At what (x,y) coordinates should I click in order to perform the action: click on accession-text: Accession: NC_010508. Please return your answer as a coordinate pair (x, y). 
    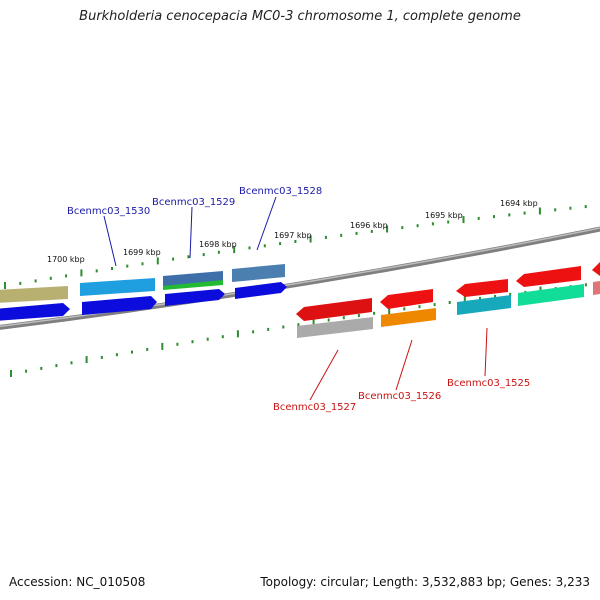
    Looking at the image, I should click on (77, 582).